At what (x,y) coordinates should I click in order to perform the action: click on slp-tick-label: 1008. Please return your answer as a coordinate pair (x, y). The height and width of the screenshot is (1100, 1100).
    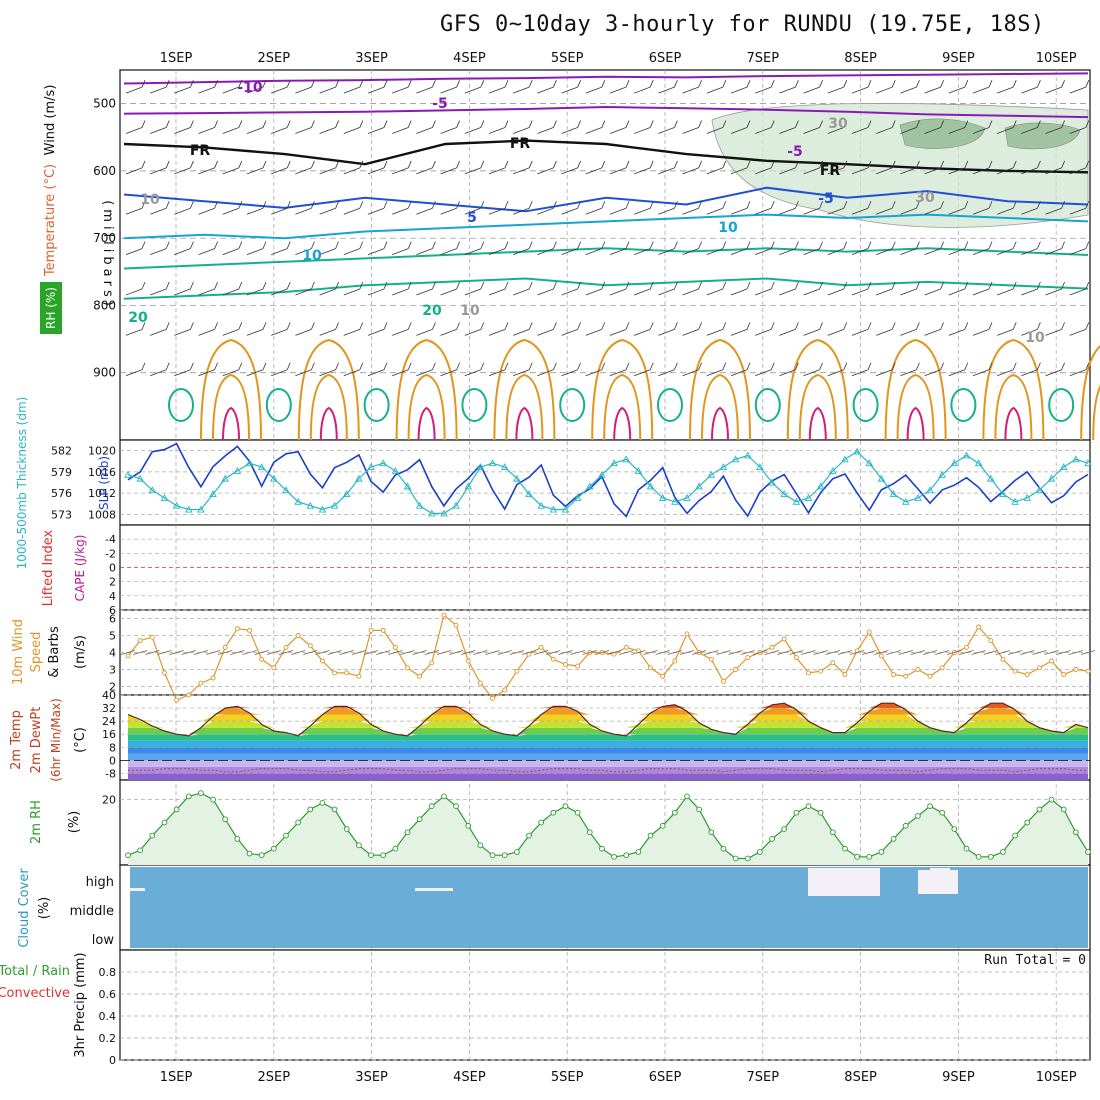
    Looking at the image, I should click on (102, 514).